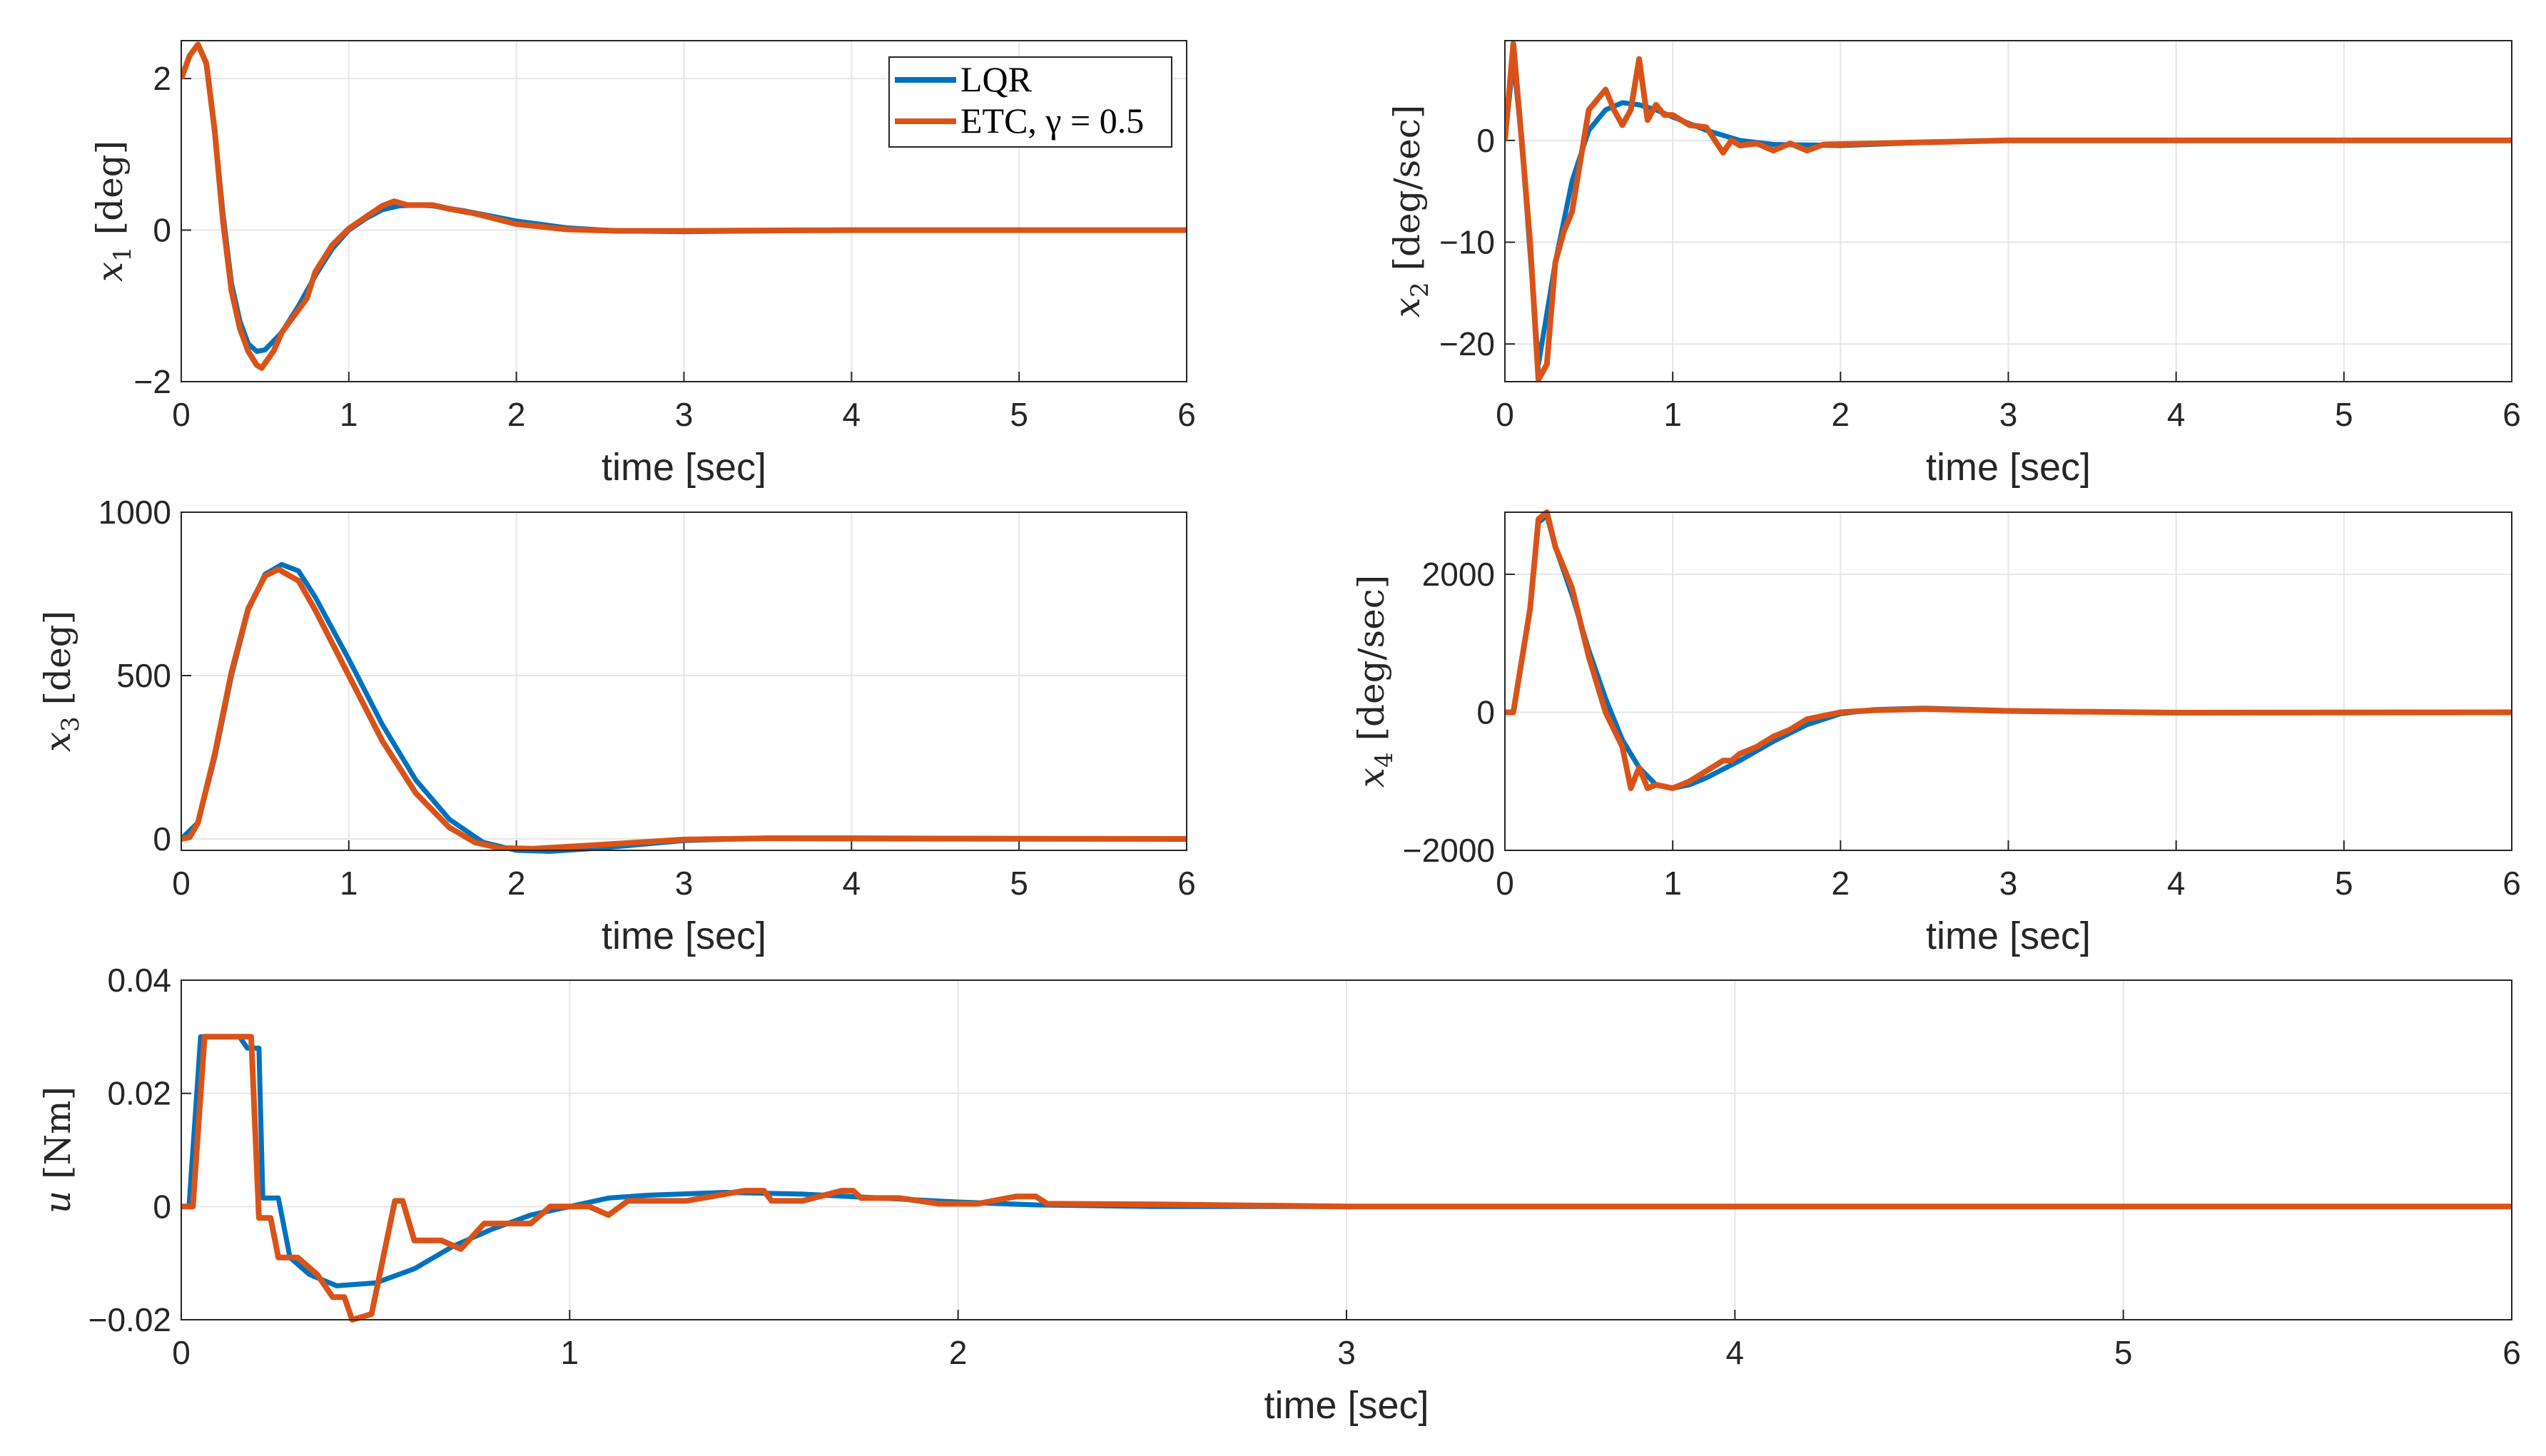 The image size is (2546, 1456). I want to click on y-axis-label: x2 [deg/sec], so click(1410, 211).